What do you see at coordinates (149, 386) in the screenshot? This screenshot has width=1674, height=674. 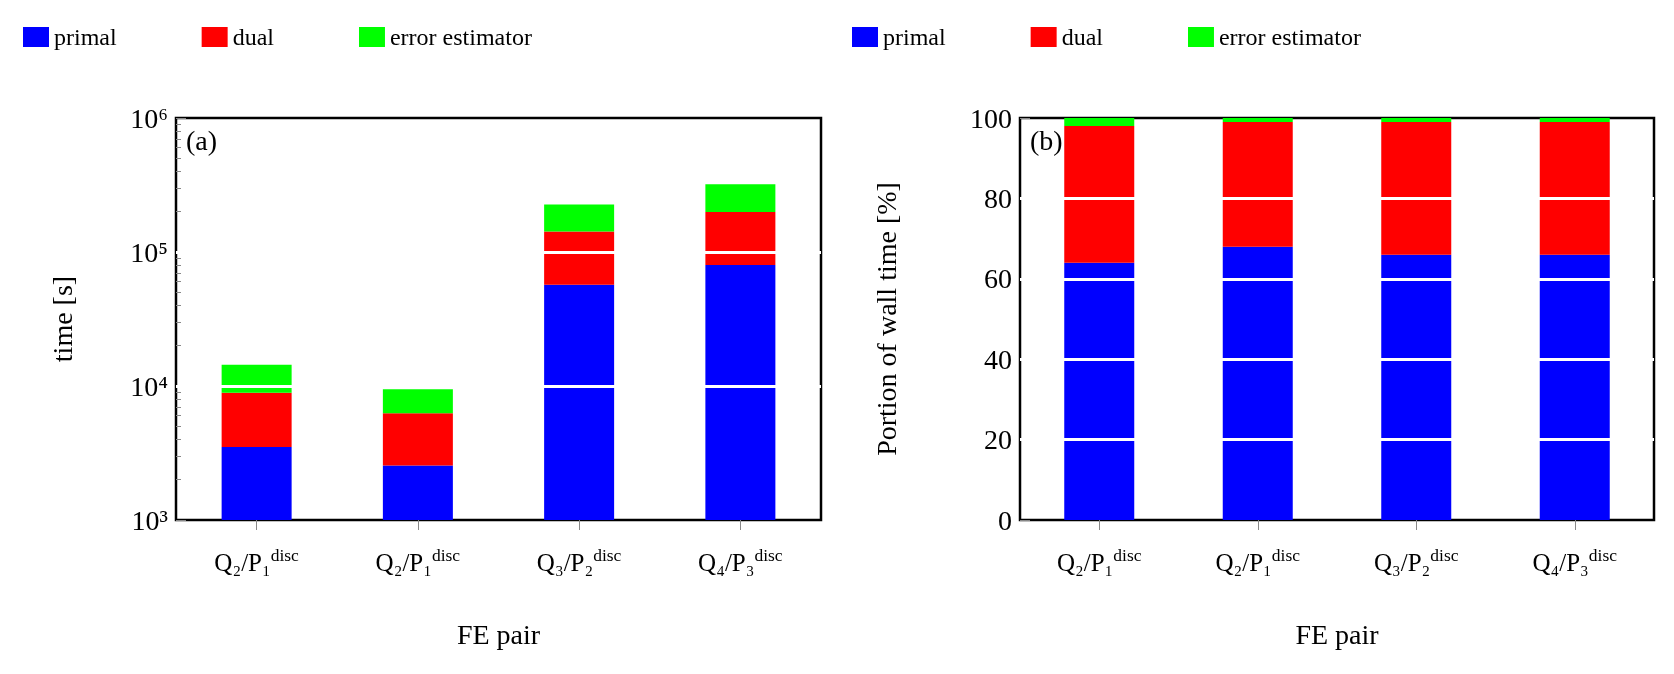 I see `y-tick-label: 10⁴` at bounding box center [149, 386].